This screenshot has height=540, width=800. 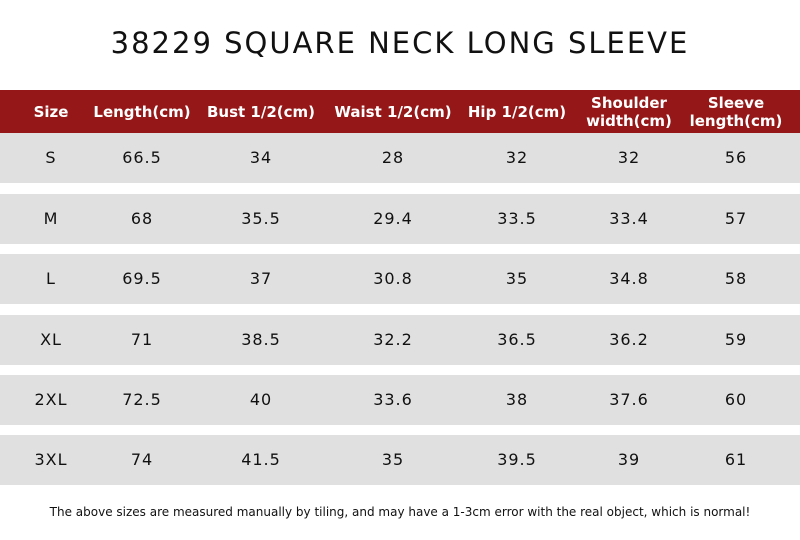 I want to click on column-header-text: Length(cm), so click(x=142, y=111).